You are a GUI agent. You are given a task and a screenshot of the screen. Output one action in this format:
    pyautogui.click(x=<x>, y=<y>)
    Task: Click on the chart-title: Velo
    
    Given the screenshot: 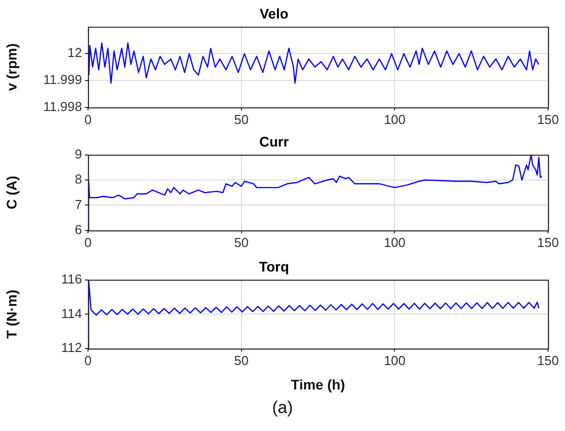 What is the action you would take?
    pyautogui.click(x=274, y=13)
    